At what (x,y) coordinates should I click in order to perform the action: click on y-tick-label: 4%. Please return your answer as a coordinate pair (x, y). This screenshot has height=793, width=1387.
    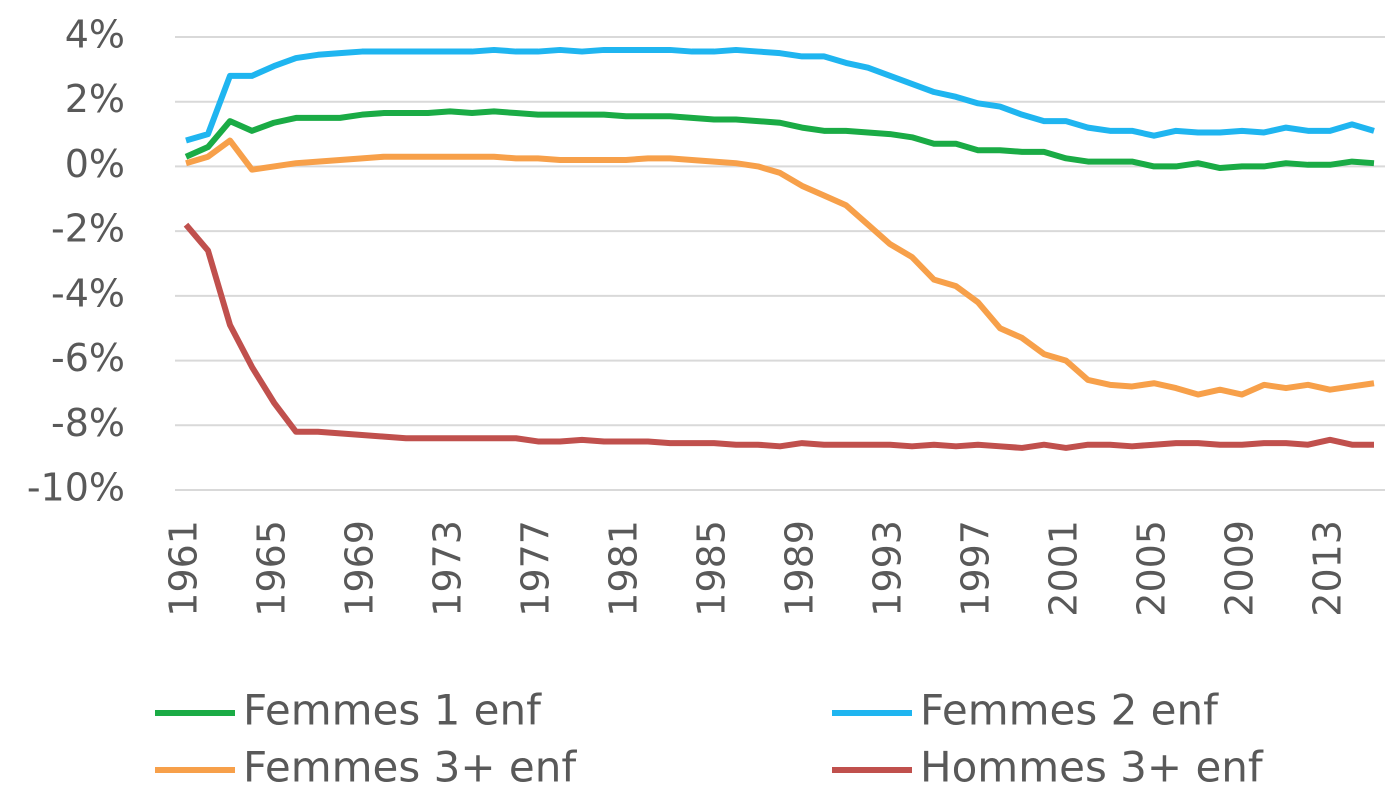
    Looking at the image, I should click on (95, 35).